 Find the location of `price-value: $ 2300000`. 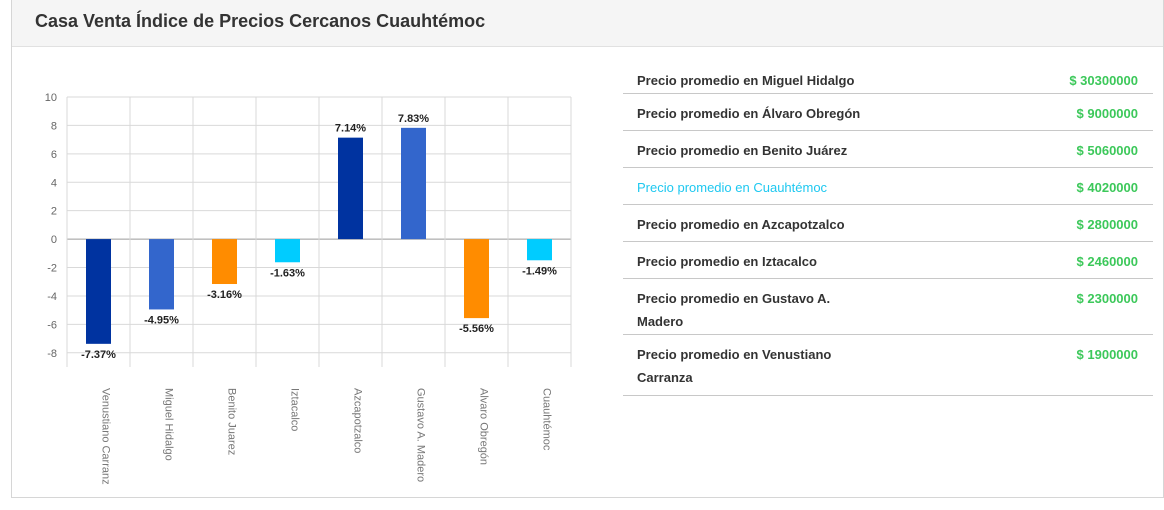

price-value: $ 2300000 is located at coordinates (1107, 298).